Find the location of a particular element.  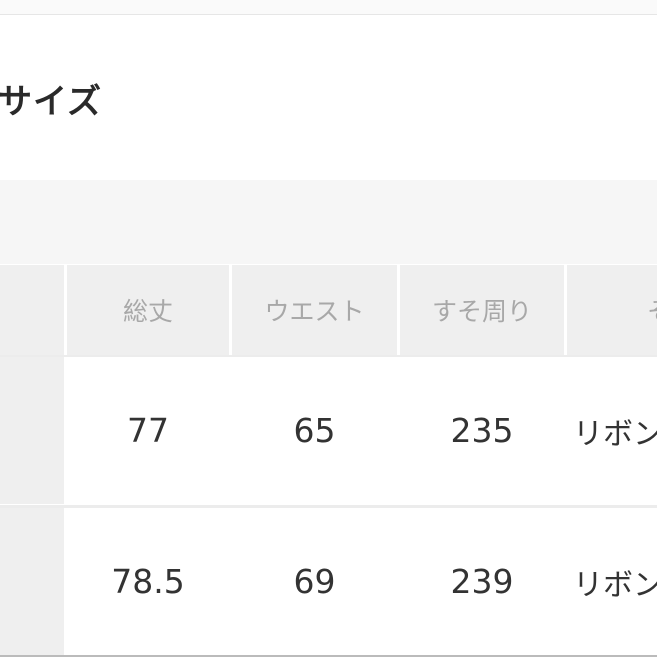

table-cell: 65 is located at coordinates (314, 430).